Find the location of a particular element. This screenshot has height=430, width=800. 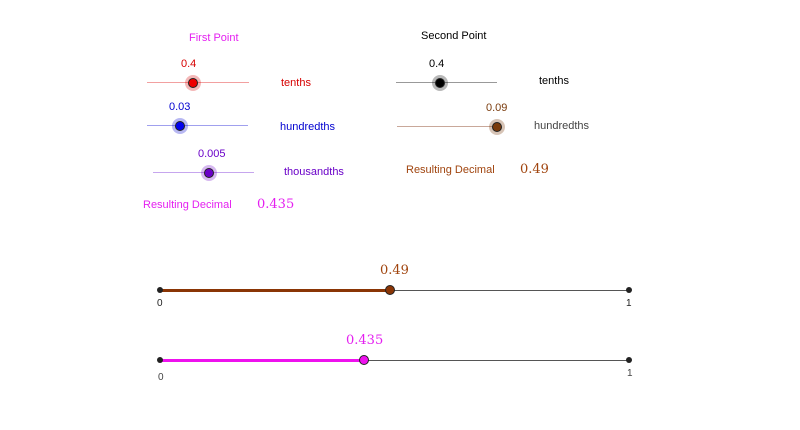

second-point-header: Second Point is located at coordinates (454, 36).